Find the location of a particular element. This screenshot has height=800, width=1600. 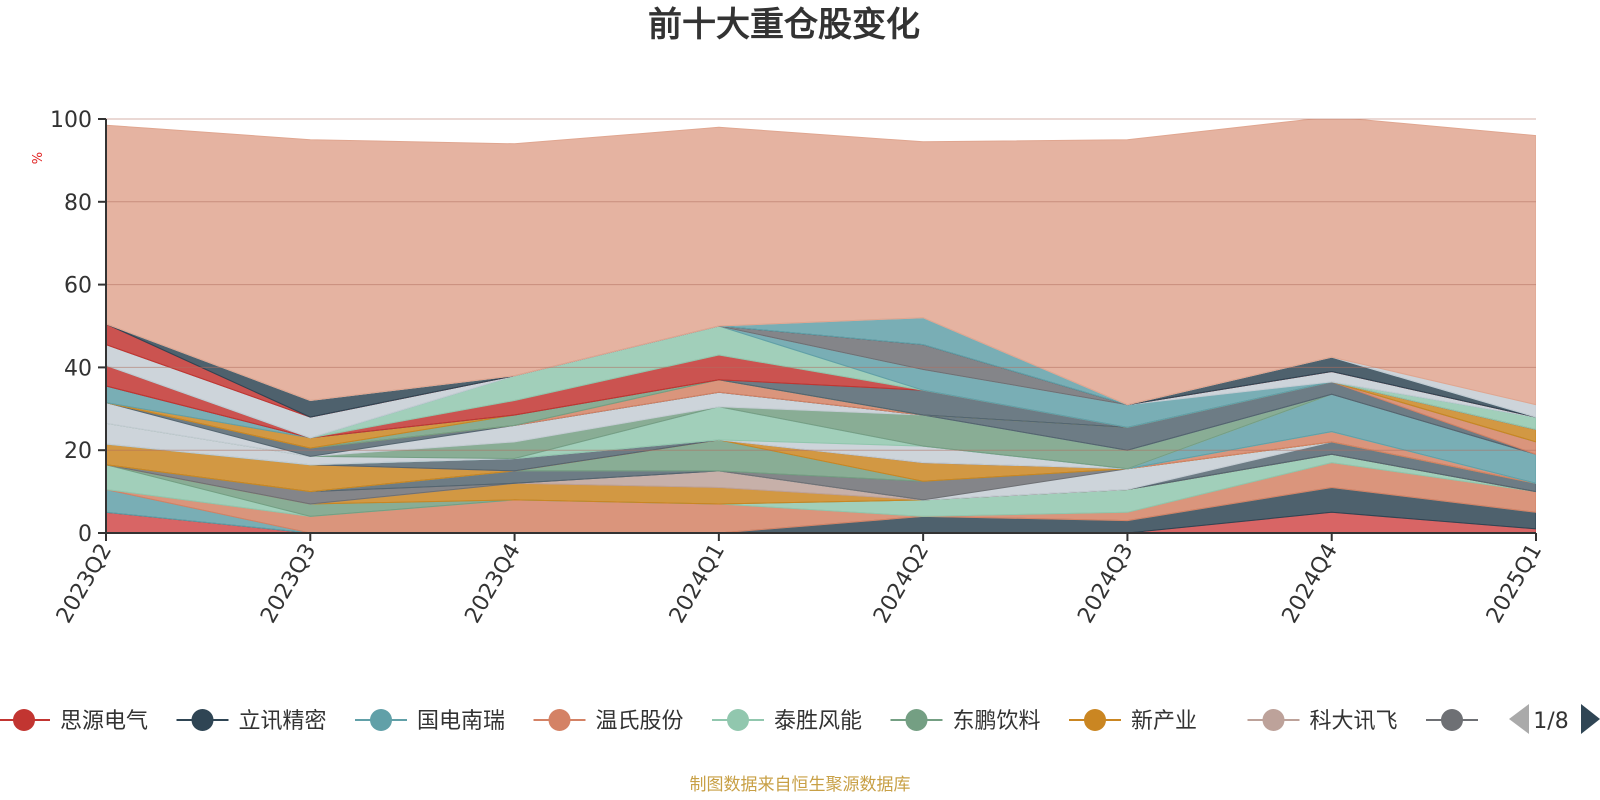

legend-item: 科大讯飞 is located at coordinates (1322, 721).